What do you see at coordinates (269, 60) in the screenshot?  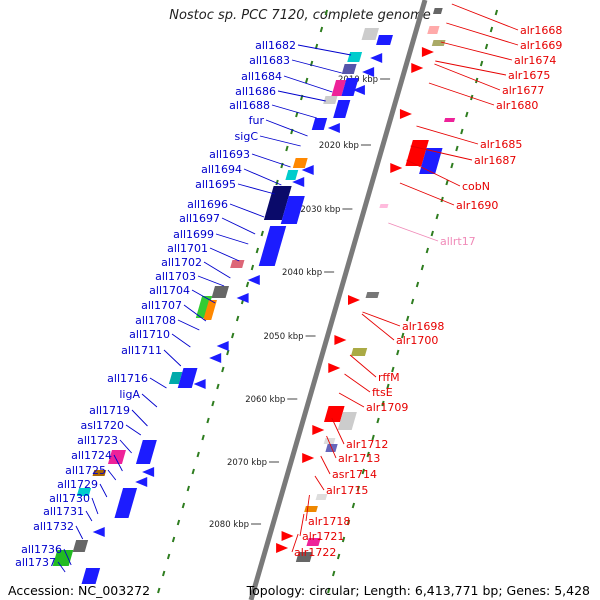 I see `left-gene-label: all1683` at bounding box center [269, 60].